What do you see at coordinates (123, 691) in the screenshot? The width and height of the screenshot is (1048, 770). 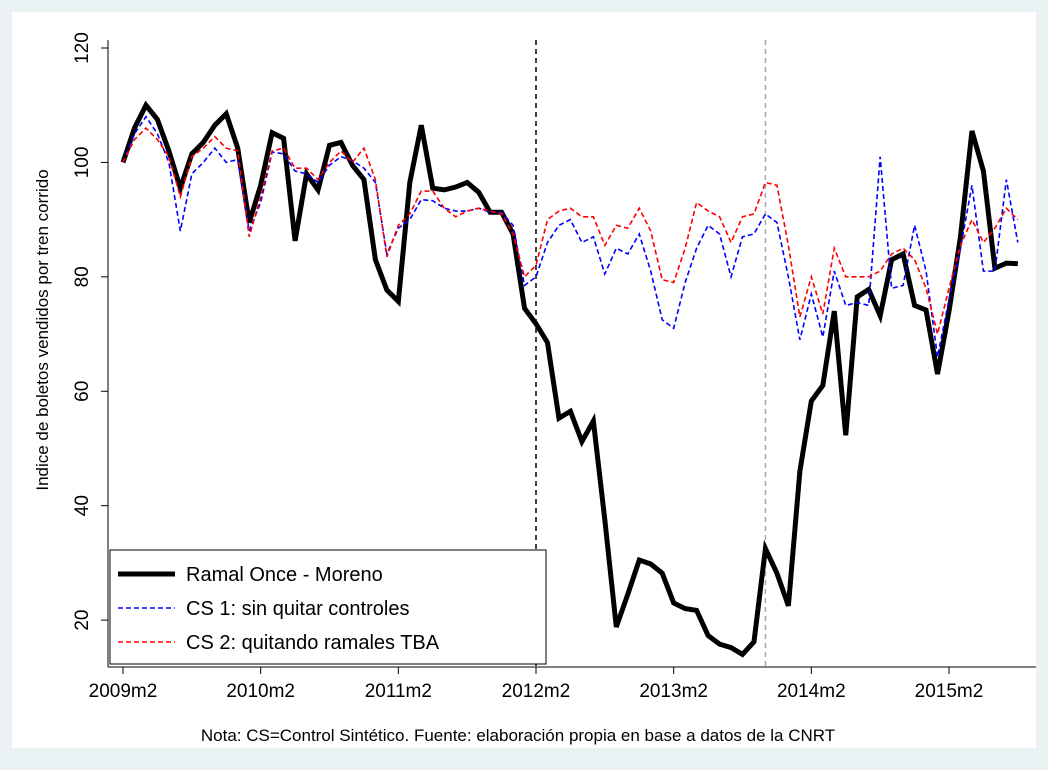 I see `x-tick-label: 2009m2` at bounding box center [123, 691].